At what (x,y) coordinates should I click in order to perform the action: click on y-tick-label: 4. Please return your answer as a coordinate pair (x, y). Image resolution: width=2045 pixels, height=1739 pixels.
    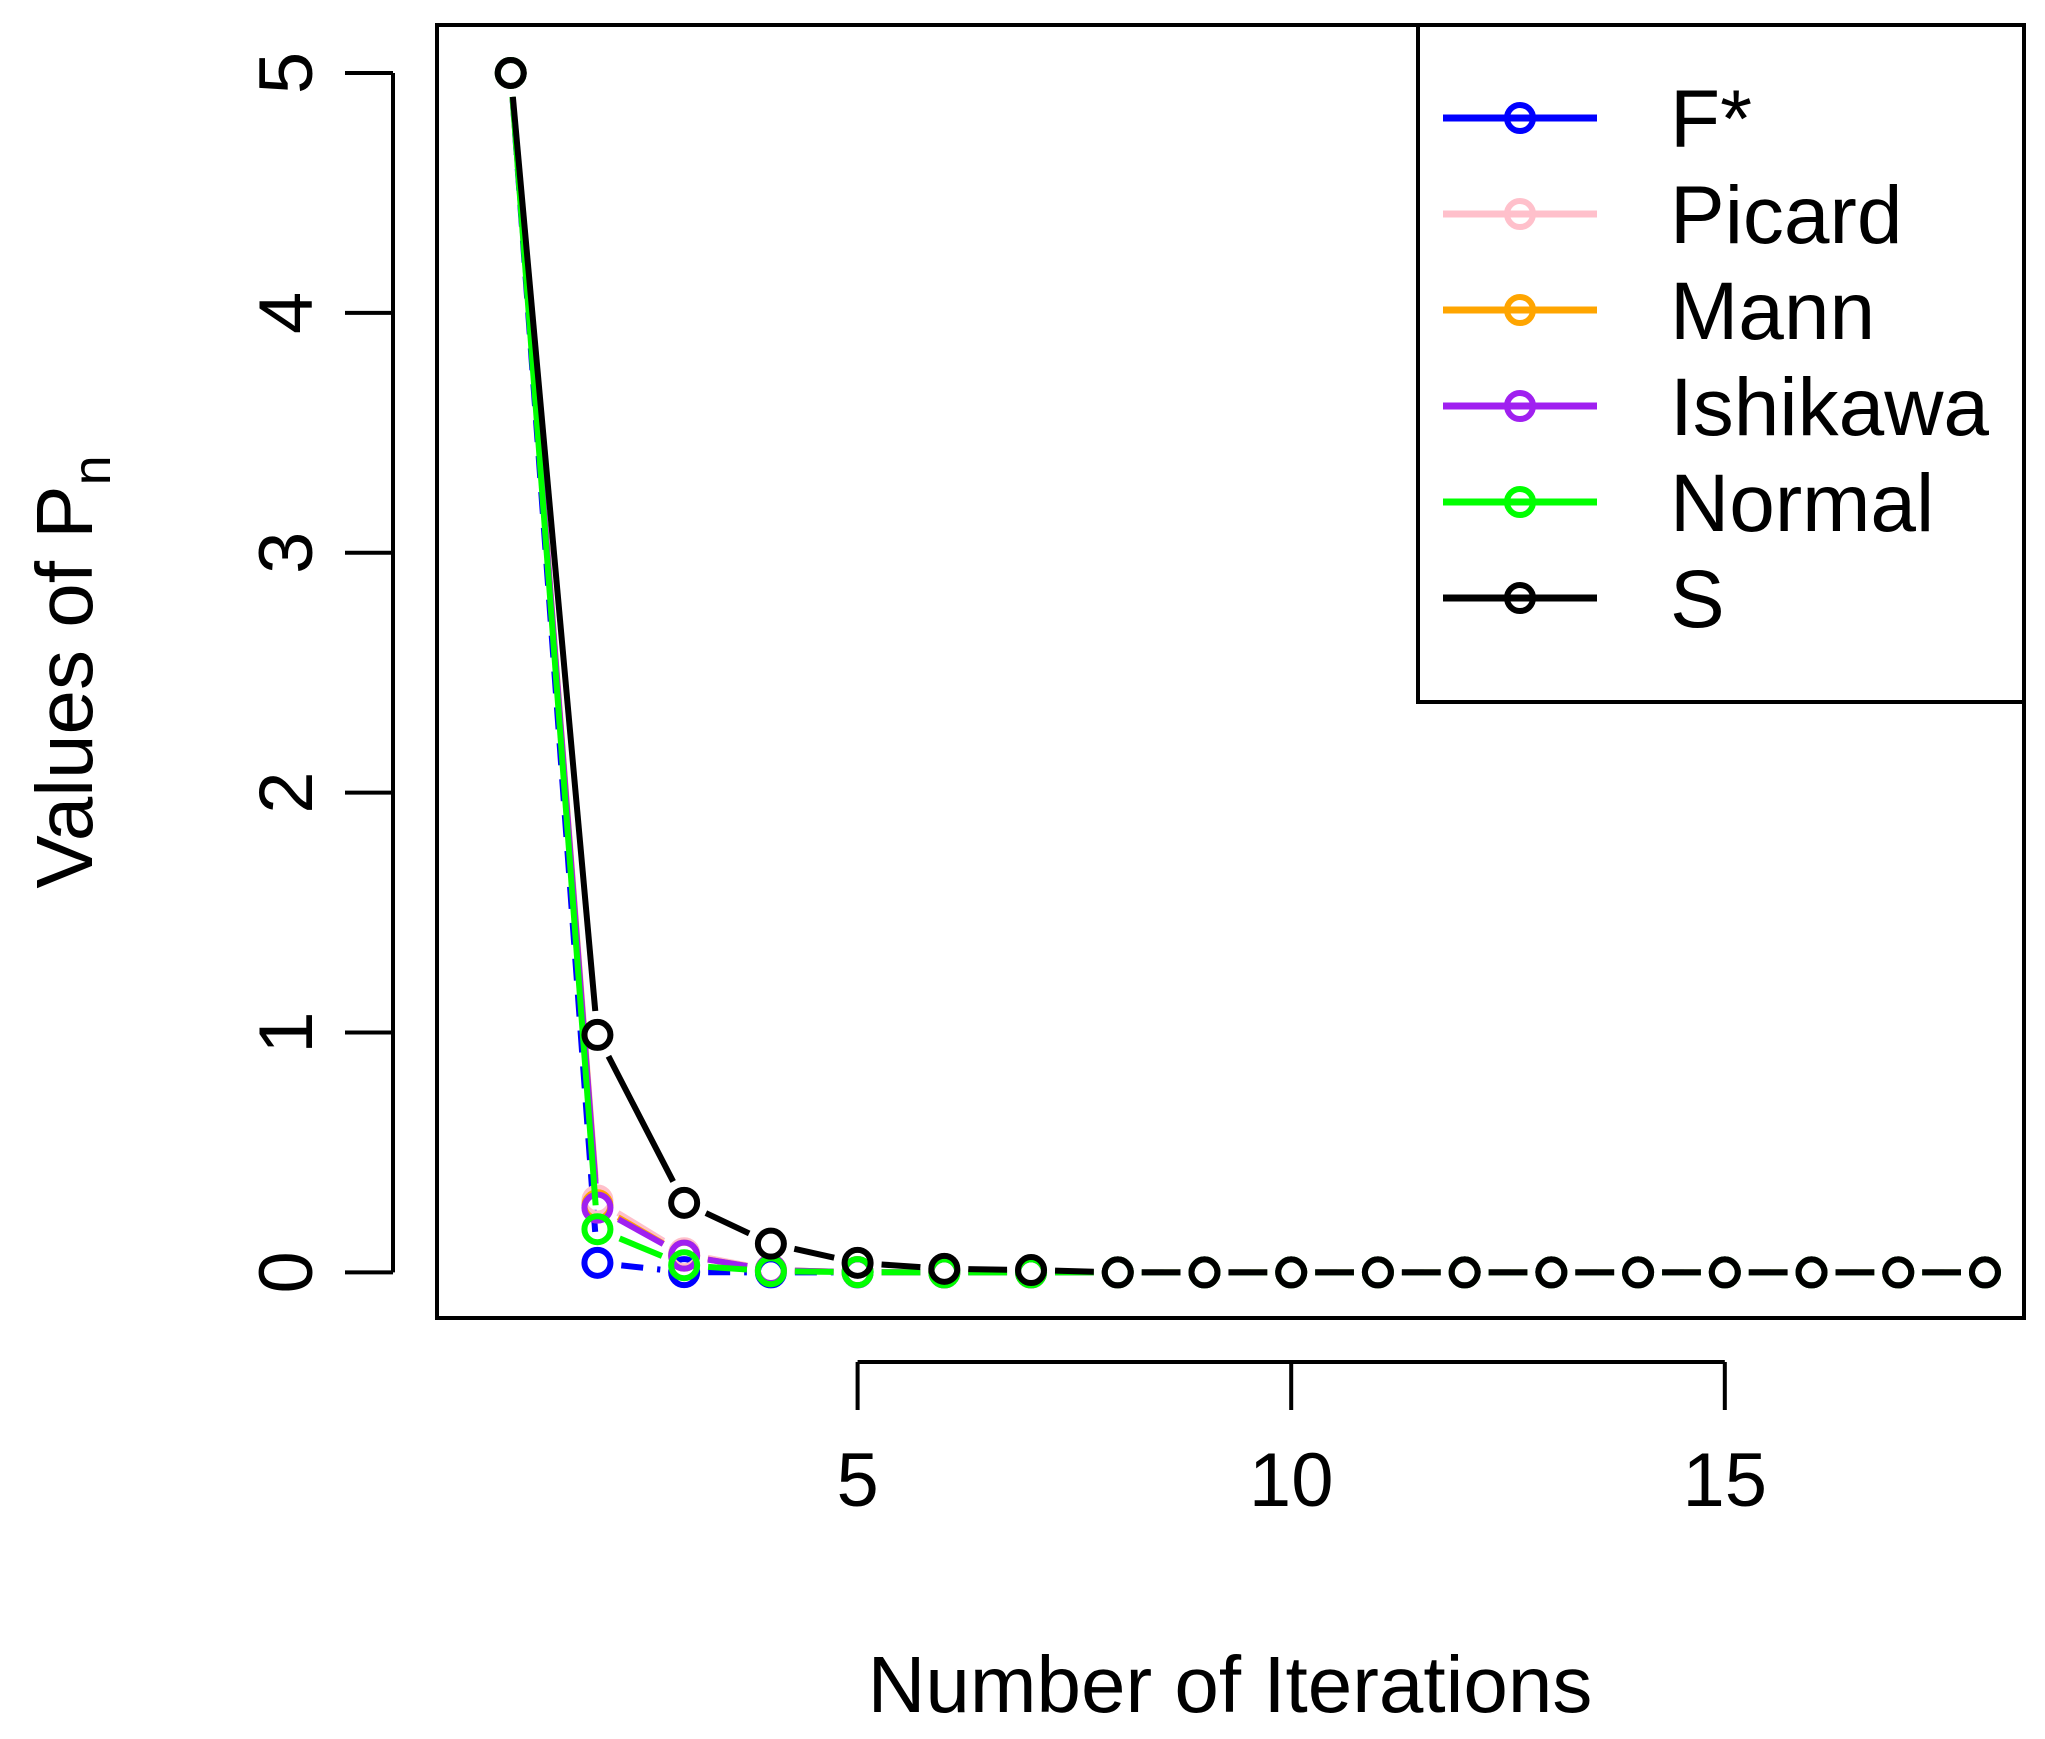
    Looking at the image, I should click on (286, 313).